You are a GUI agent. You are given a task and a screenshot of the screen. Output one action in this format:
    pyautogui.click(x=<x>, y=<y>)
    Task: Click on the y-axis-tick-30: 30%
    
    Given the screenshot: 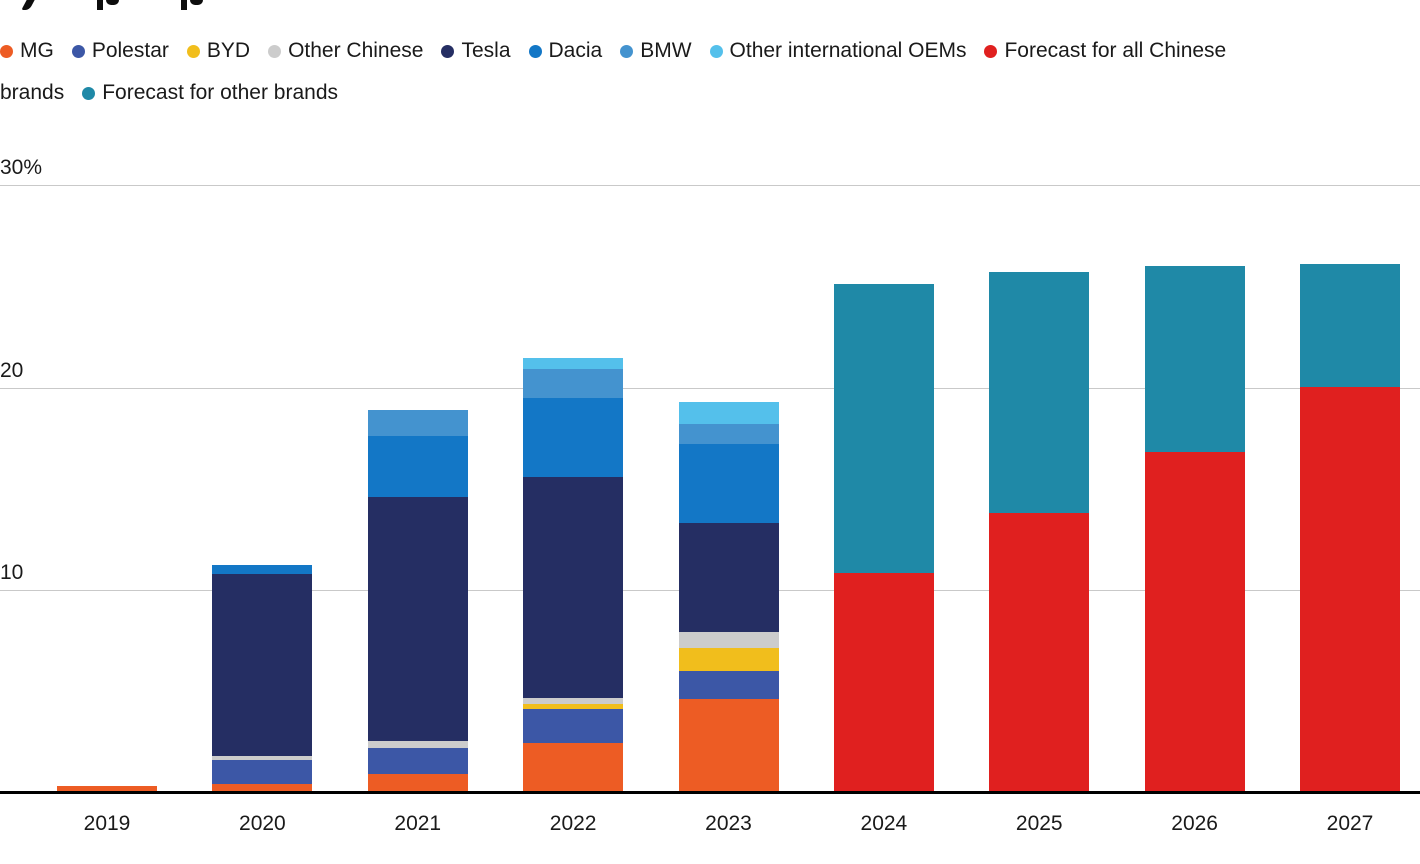 What is the action you would take?
    pyautogui.click(x=21, y=167)
    